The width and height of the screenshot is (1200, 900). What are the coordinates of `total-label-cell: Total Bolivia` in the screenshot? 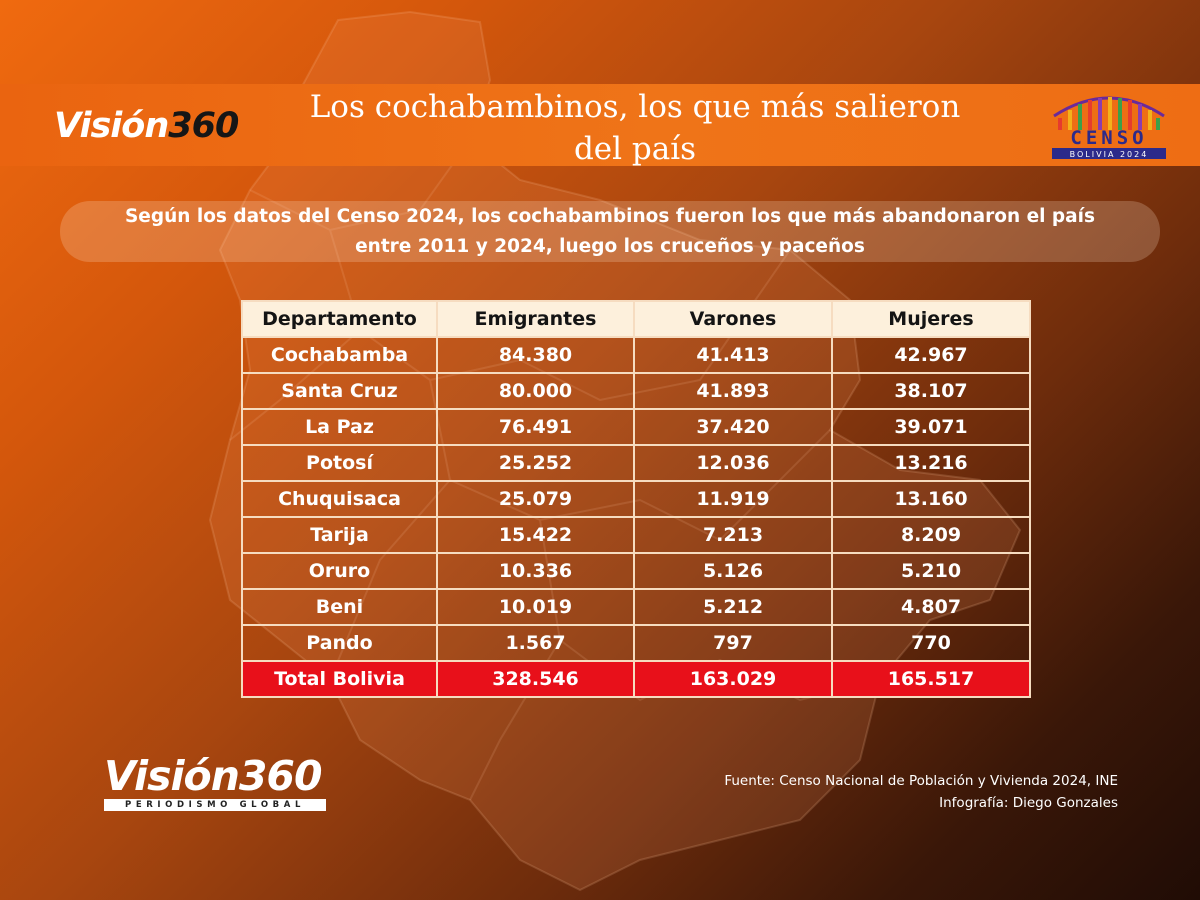 It's located at (339, 679).